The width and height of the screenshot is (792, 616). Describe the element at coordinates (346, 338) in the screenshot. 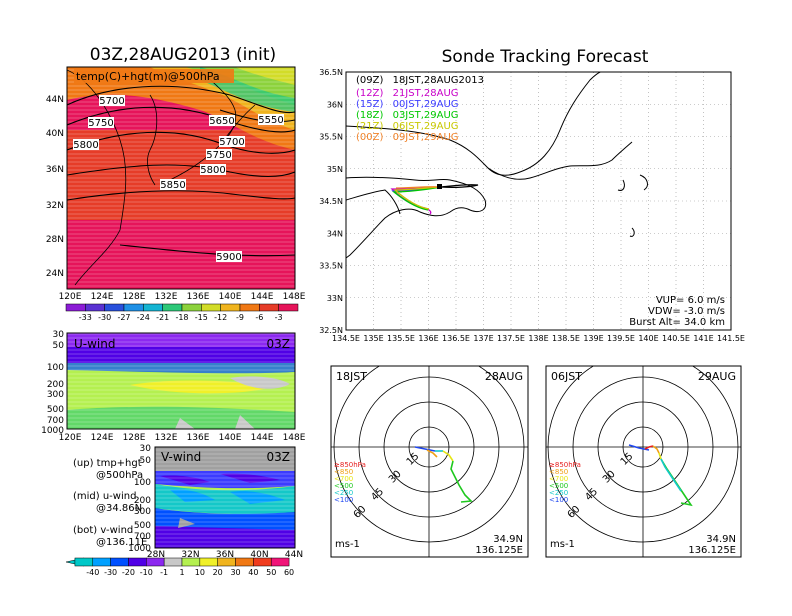

I see `track-lon-tick: 134.5E` at that location.